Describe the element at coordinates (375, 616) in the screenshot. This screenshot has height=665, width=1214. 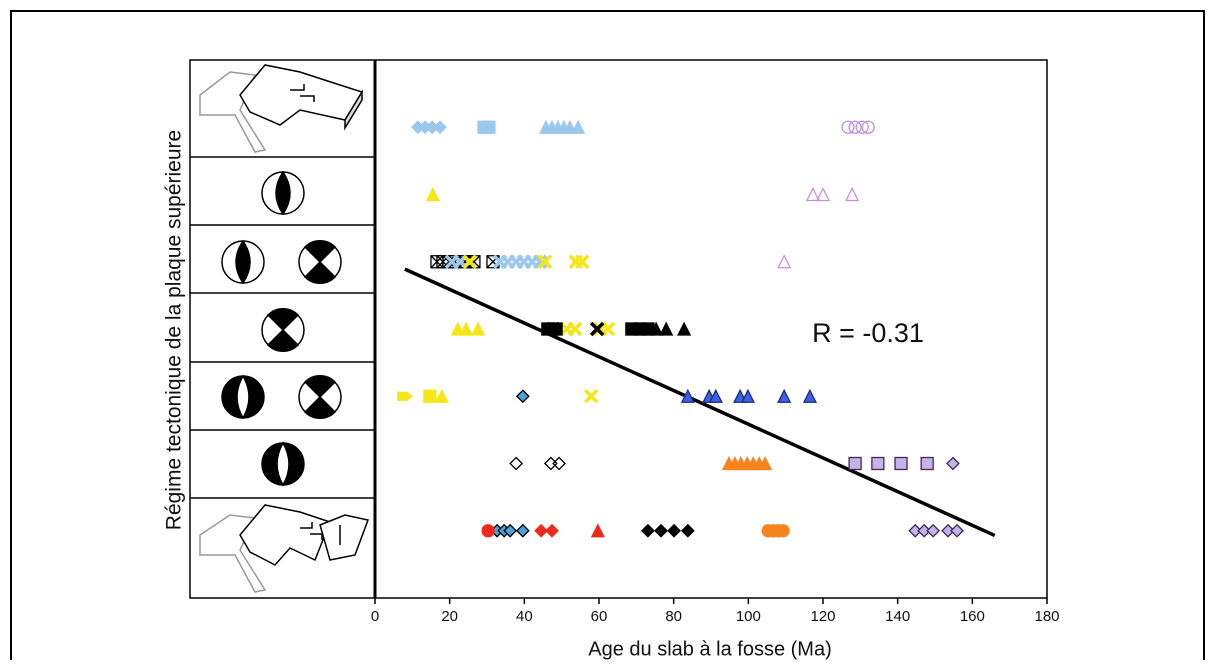
I see `x-tick-label: 0` at that location.